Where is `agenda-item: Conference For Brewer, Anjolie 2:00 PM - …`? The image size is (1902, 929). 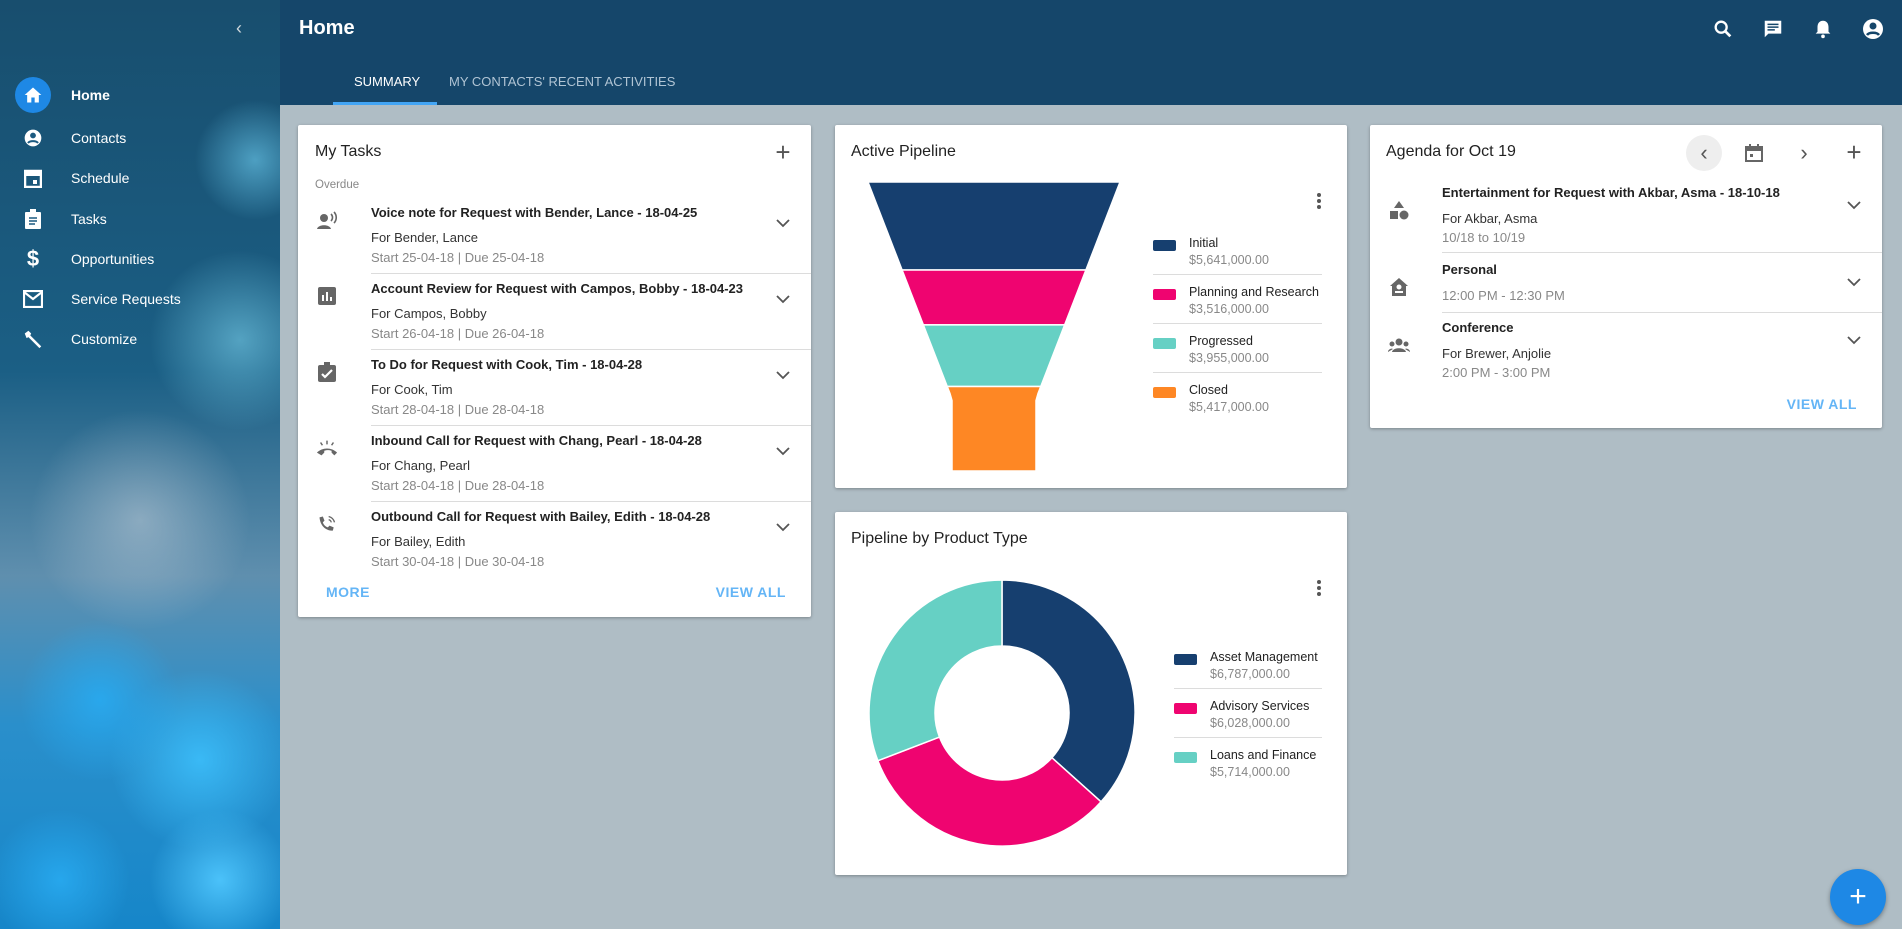
agenda-item: Conference For Brewer, Anjolie 2:00 PM - … is located at coordinates (1626, 350).